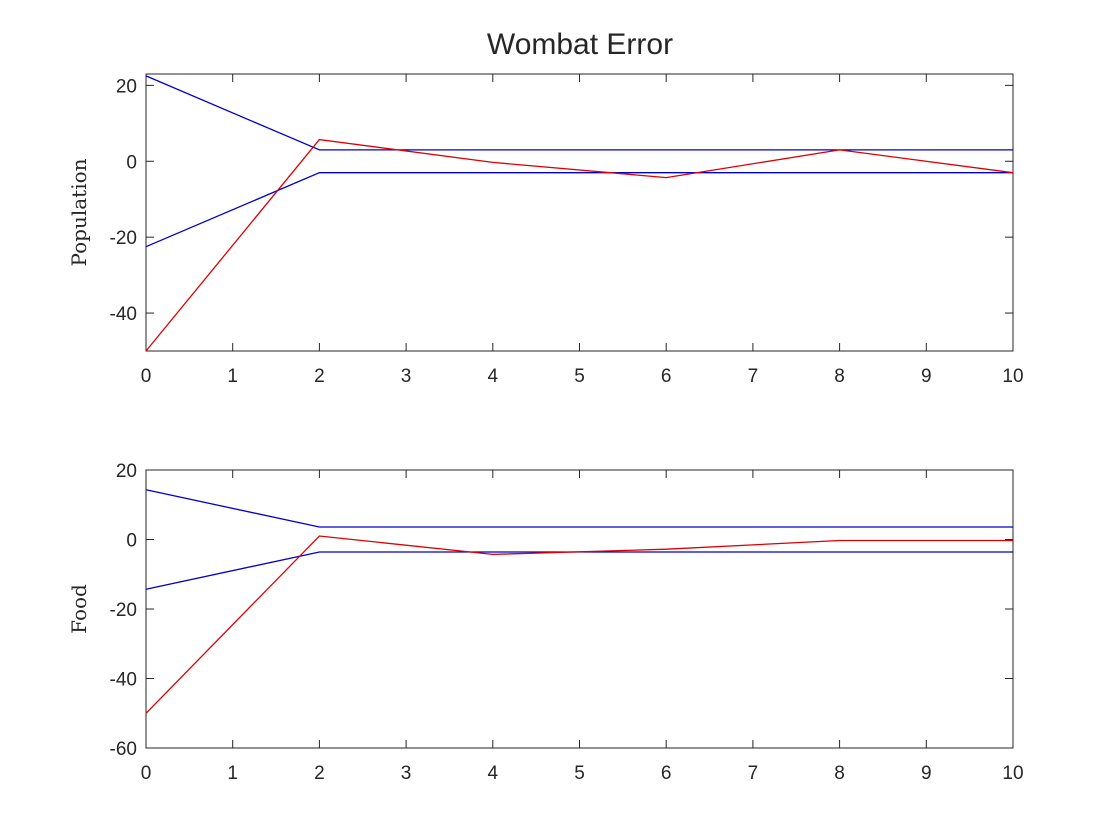 This screenshot has height=840, width=1120. I want to click on population-x-tick-label: 6, so click(666, 376).